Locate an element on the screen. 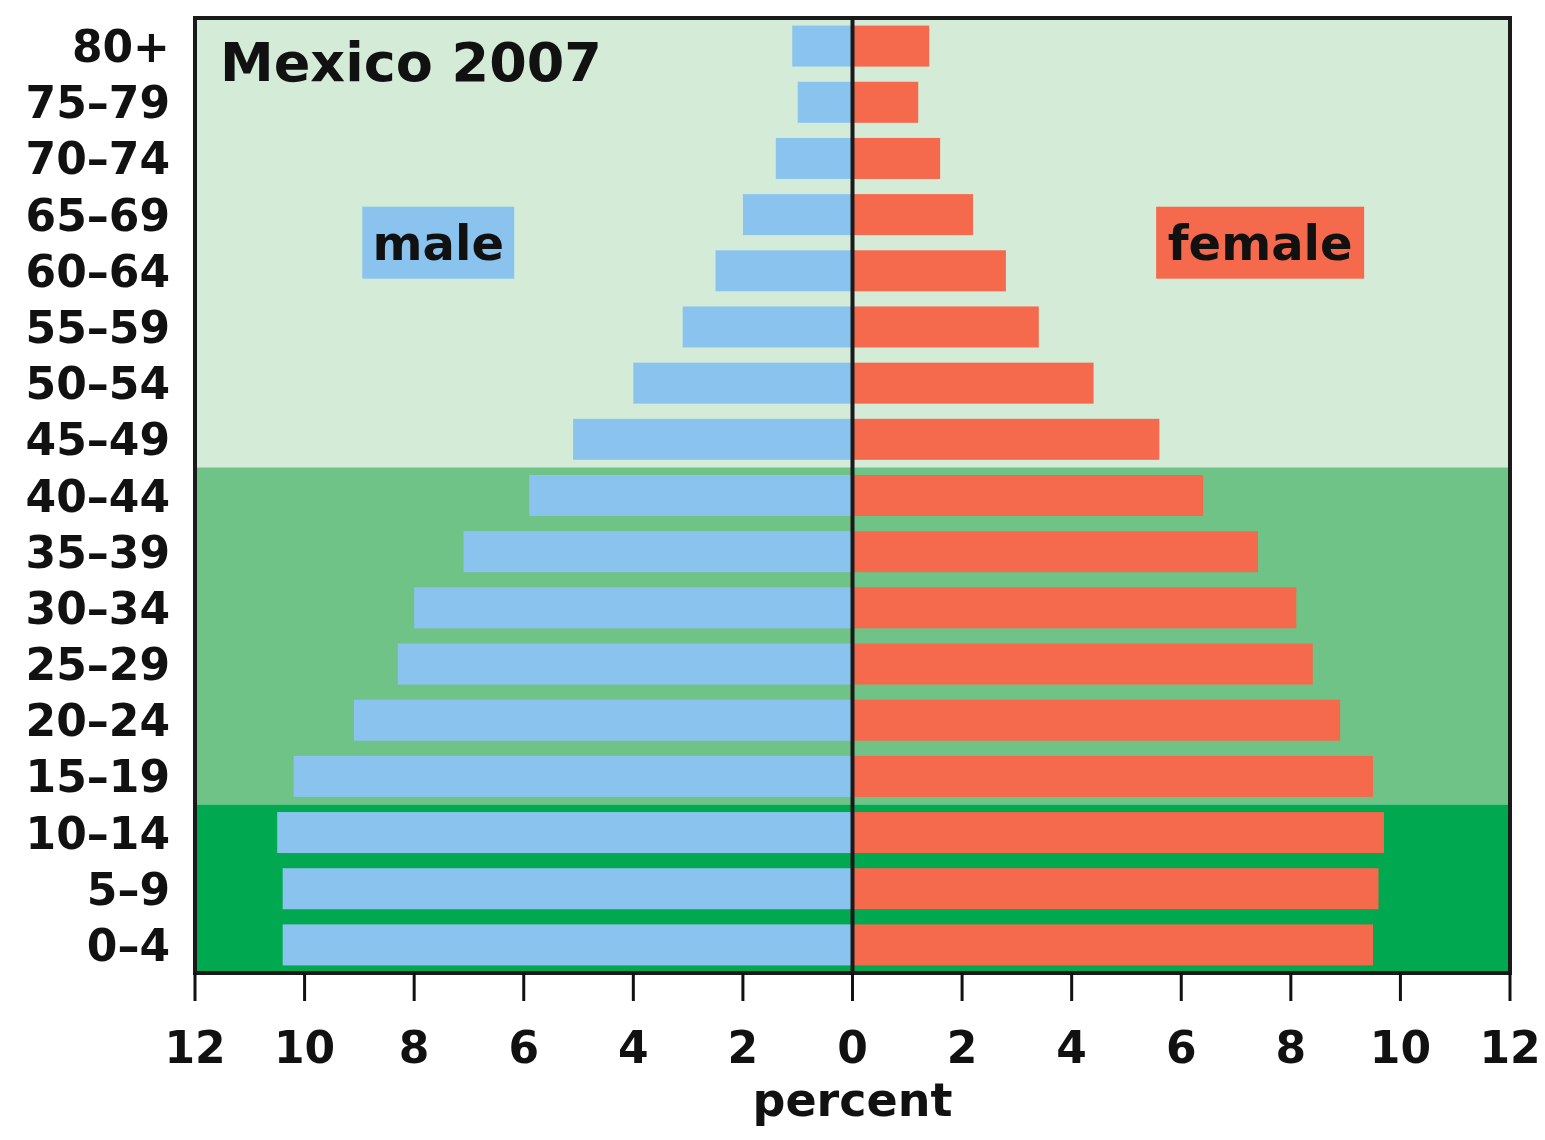 The width and height of the screenshot is (1545, 1140). y-tick-label: 45–49 is located at coordinates (97, 440).